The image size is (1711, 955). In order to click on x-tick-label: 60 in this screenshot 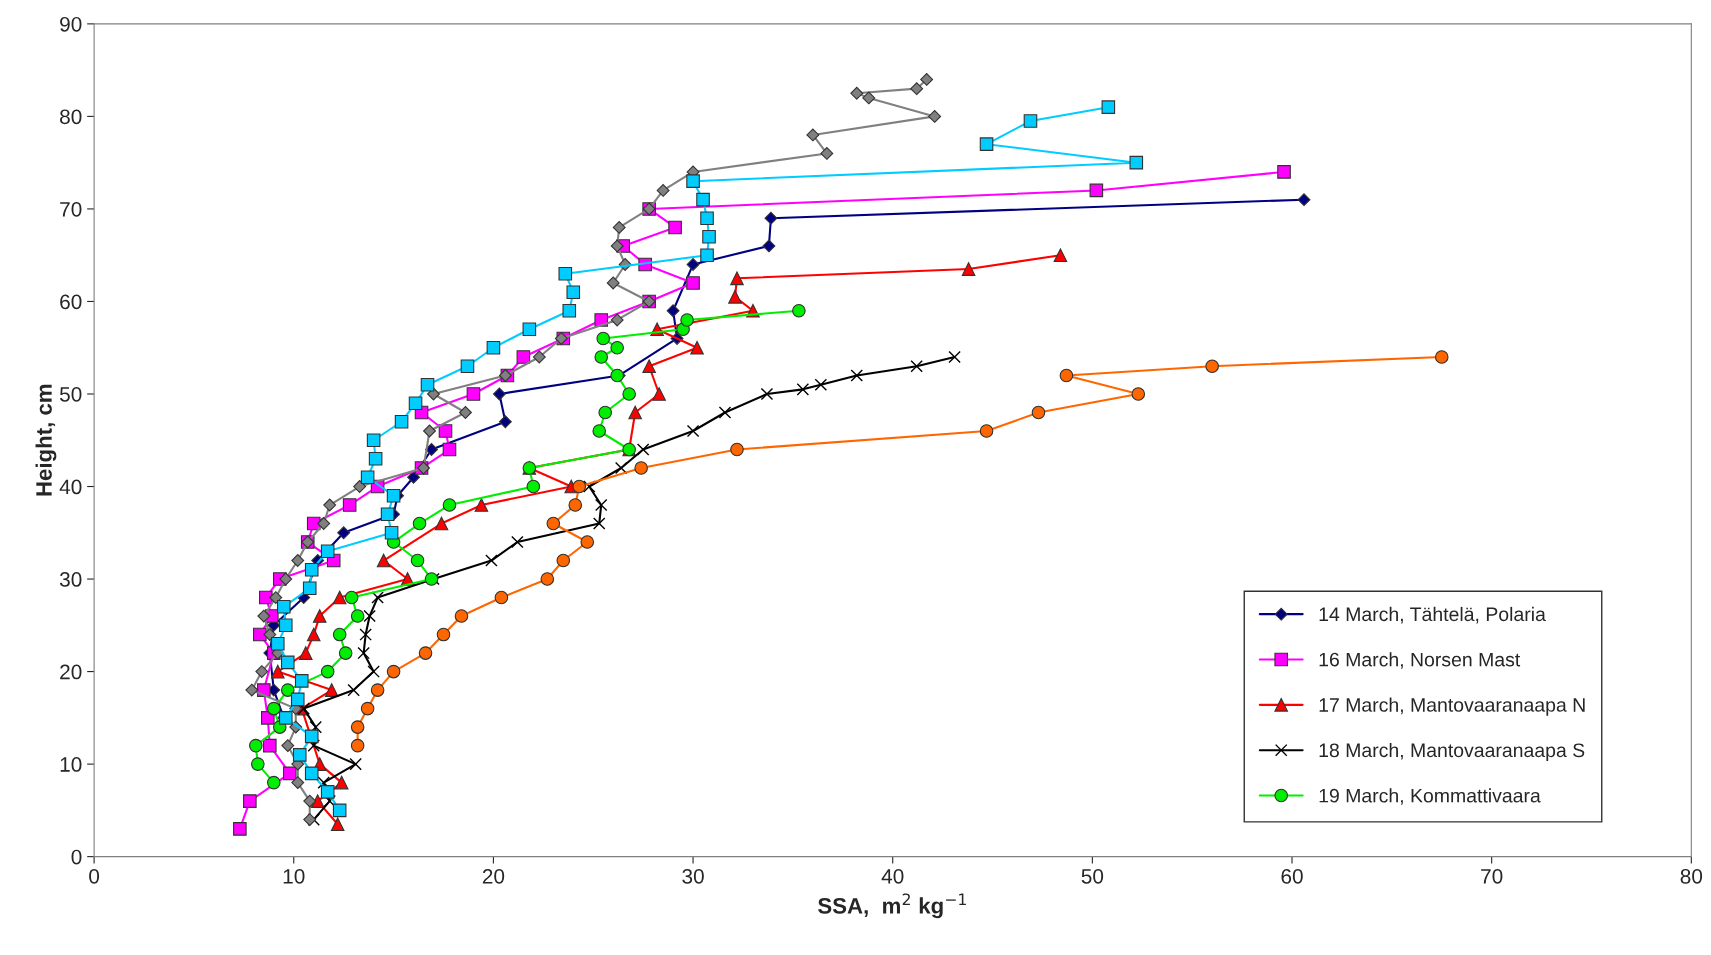, I will do `click(1292, 876)`.